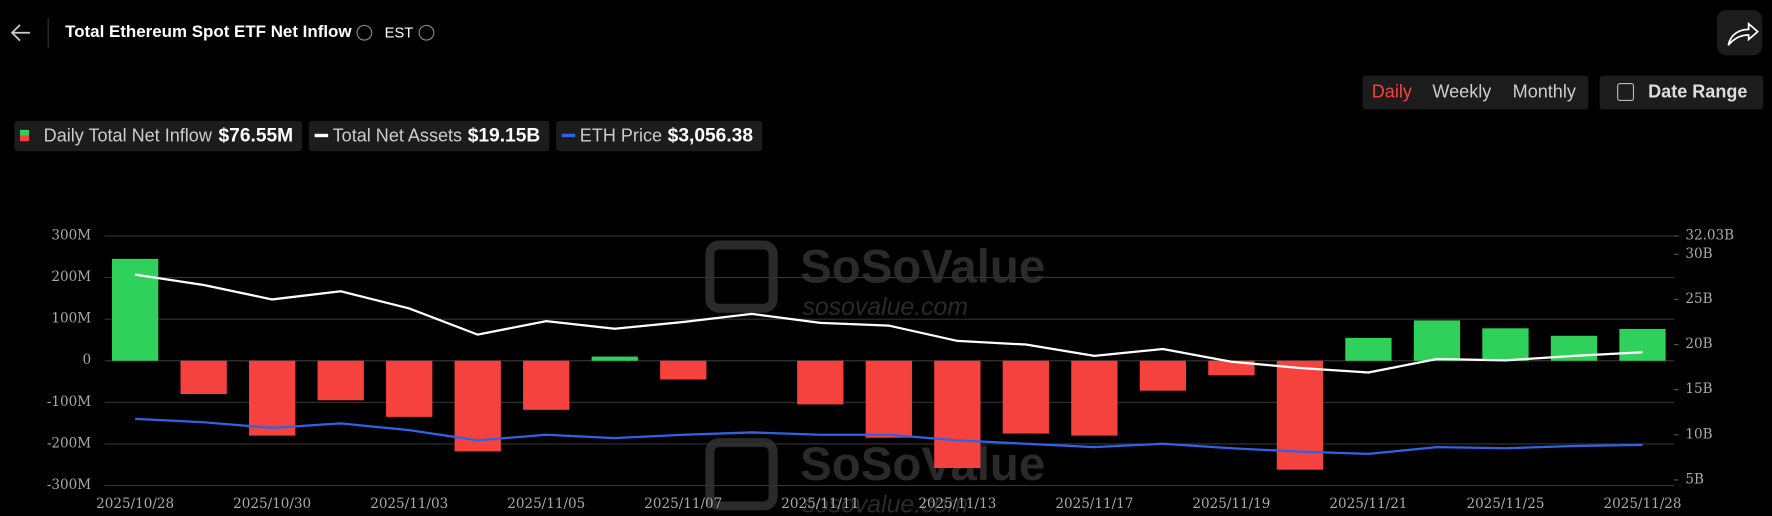 The height and width of the screenshot is (516, 1772). I want to click on calendar-icon, so click(1626, 92).